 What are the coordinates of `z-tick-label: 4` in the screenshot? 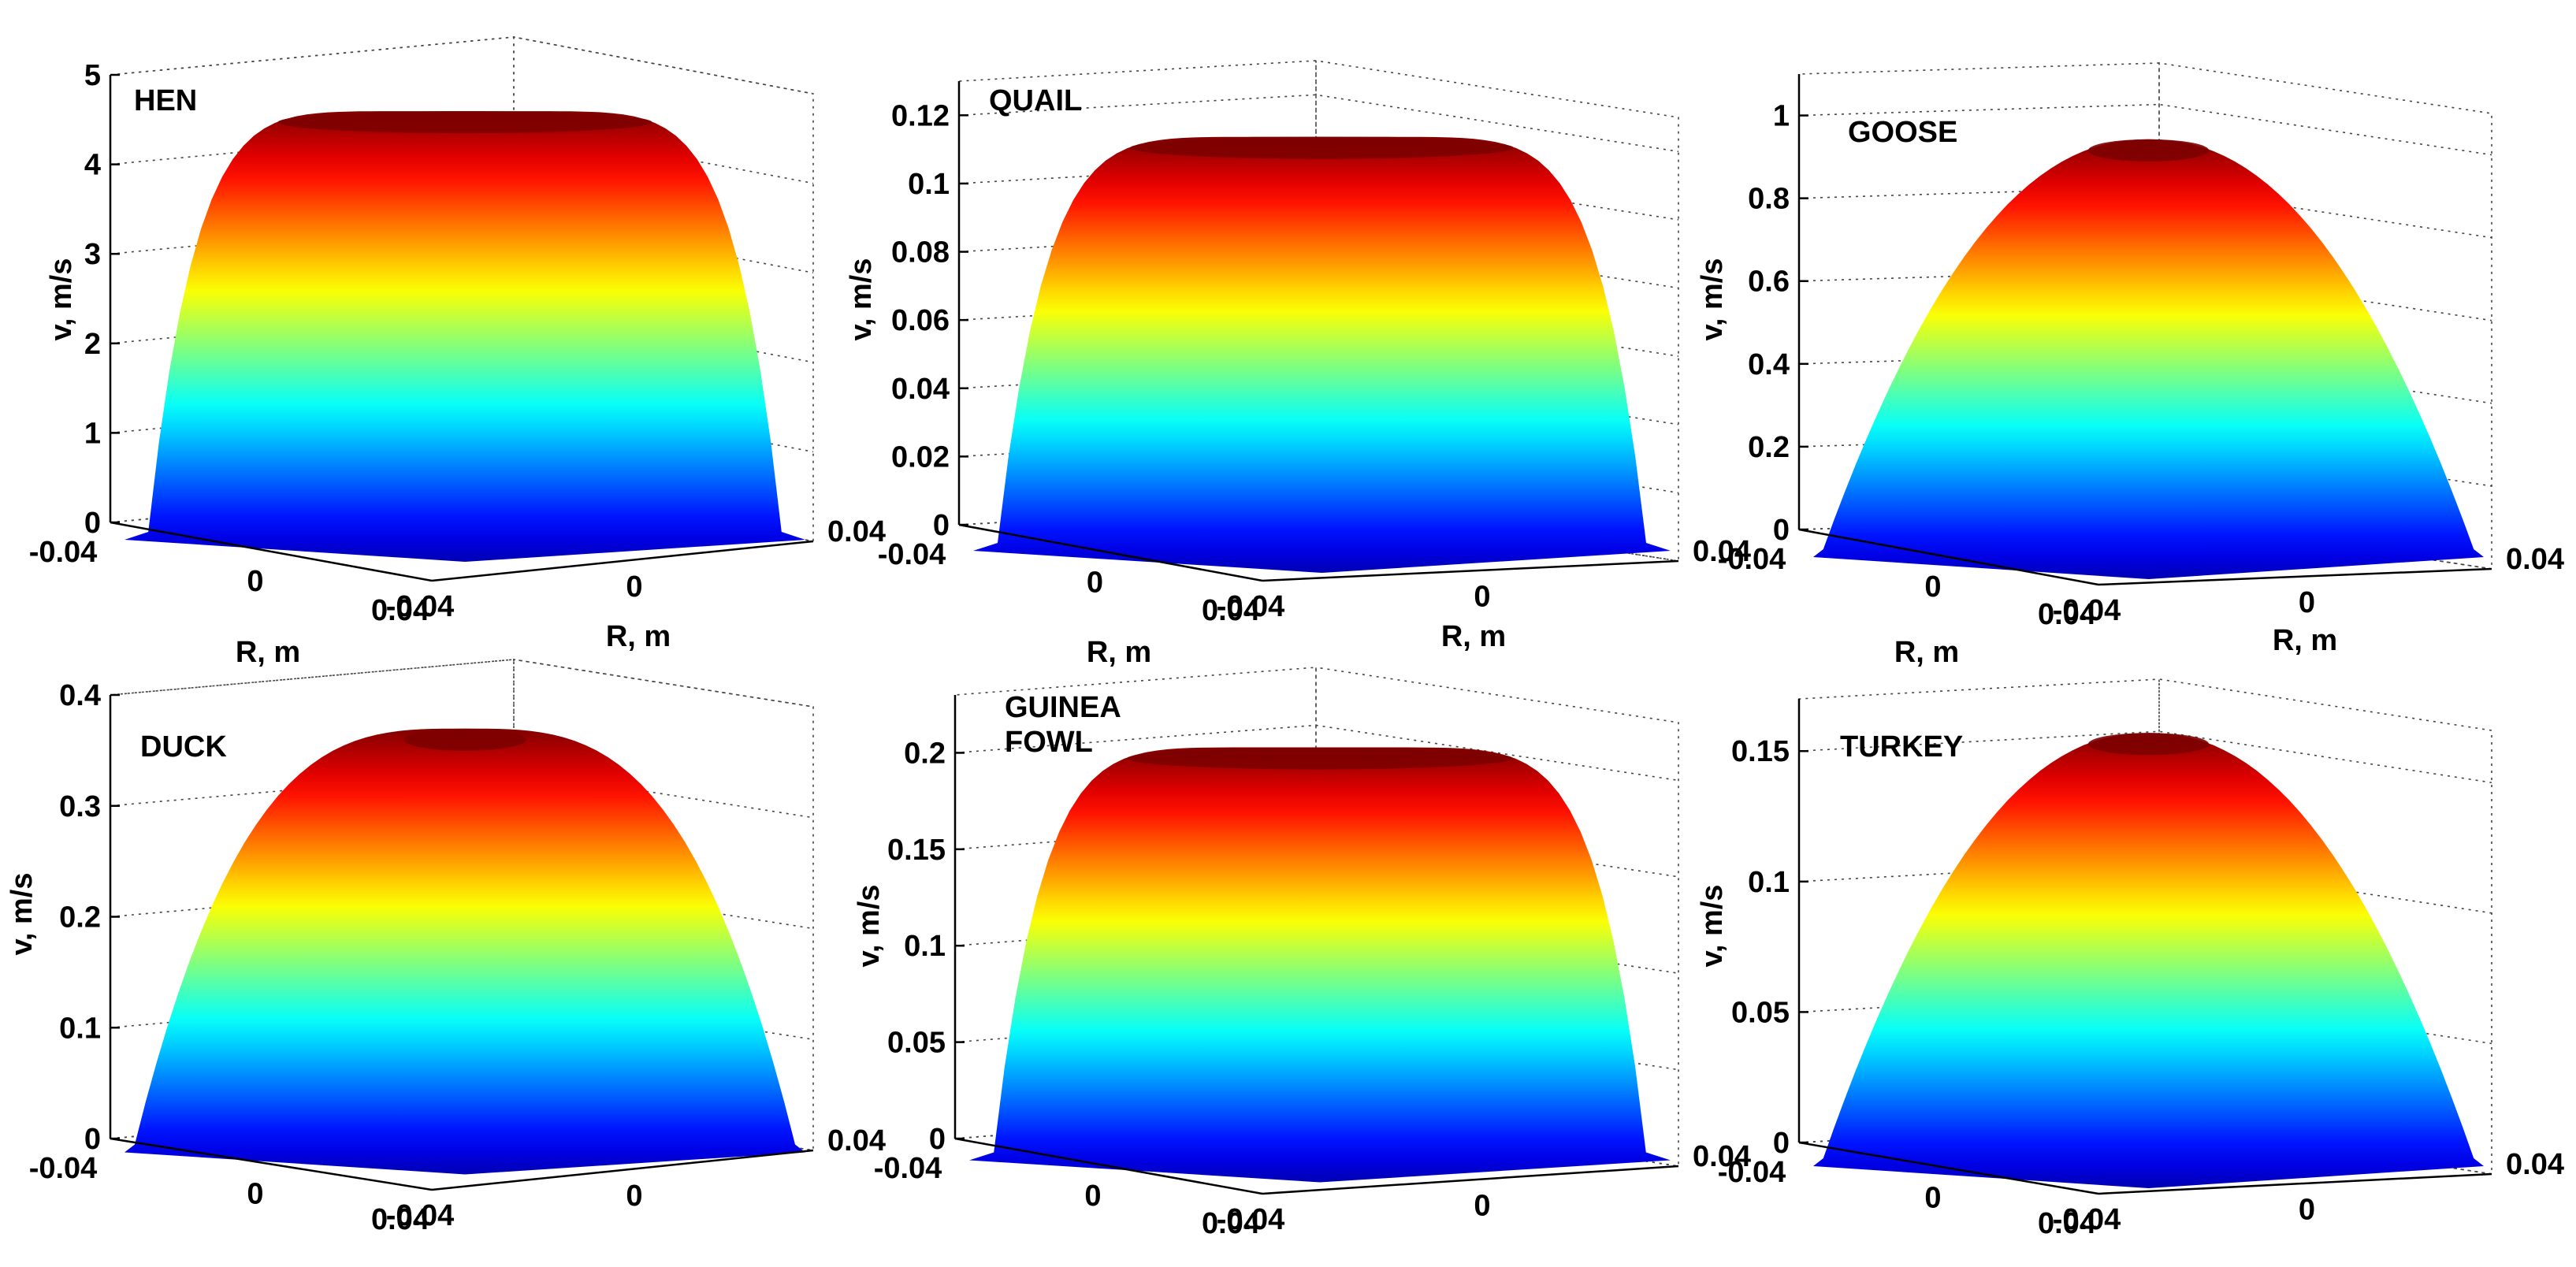 It's located at (92, 165).